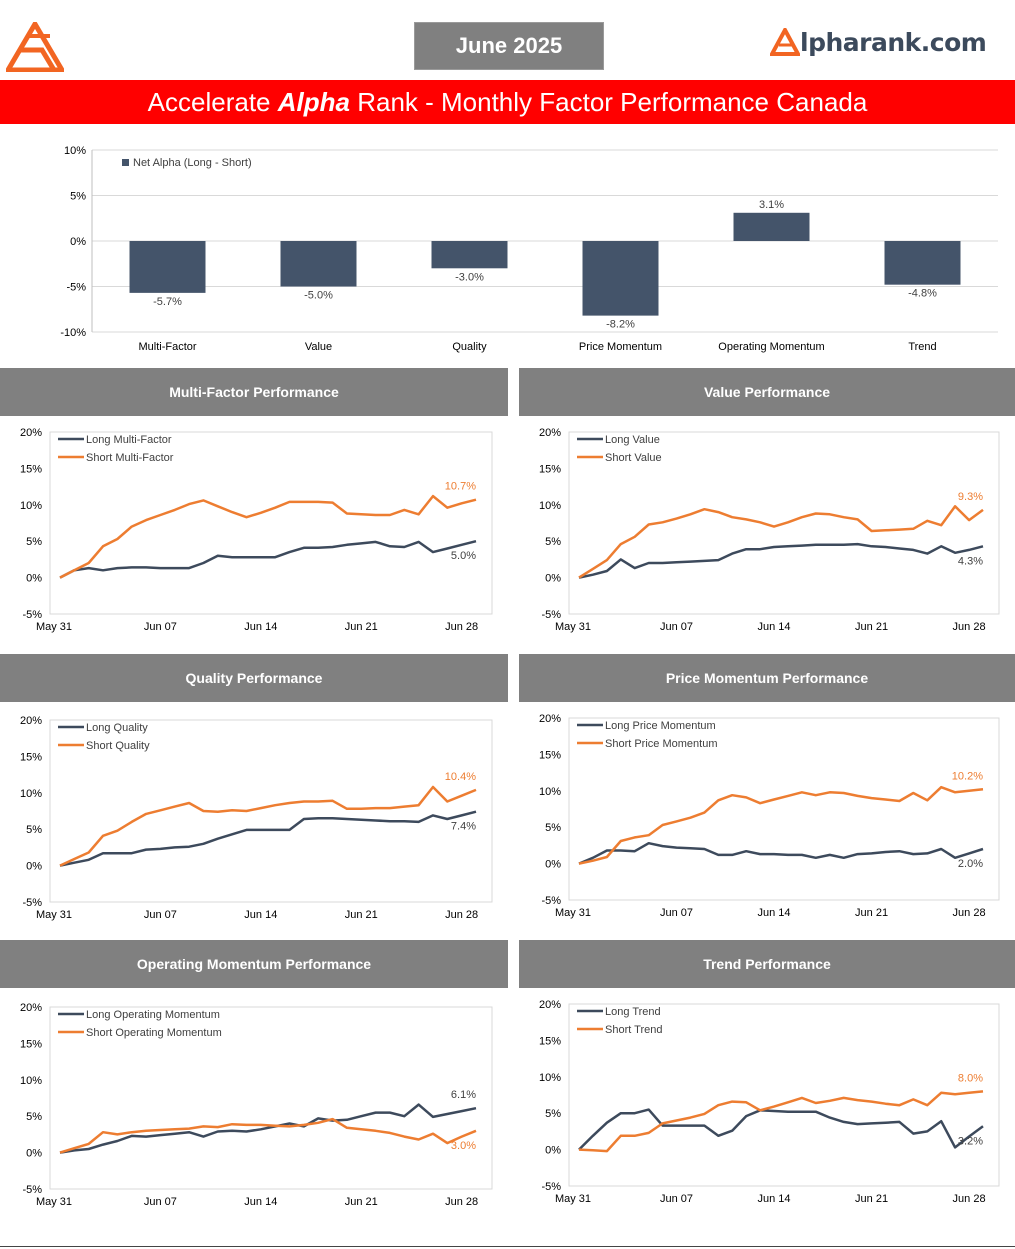  What do you see at coordinates (922, 347) in the screenshot?
I see `bar-category-label: Trend` at bounding box center [922, 347].